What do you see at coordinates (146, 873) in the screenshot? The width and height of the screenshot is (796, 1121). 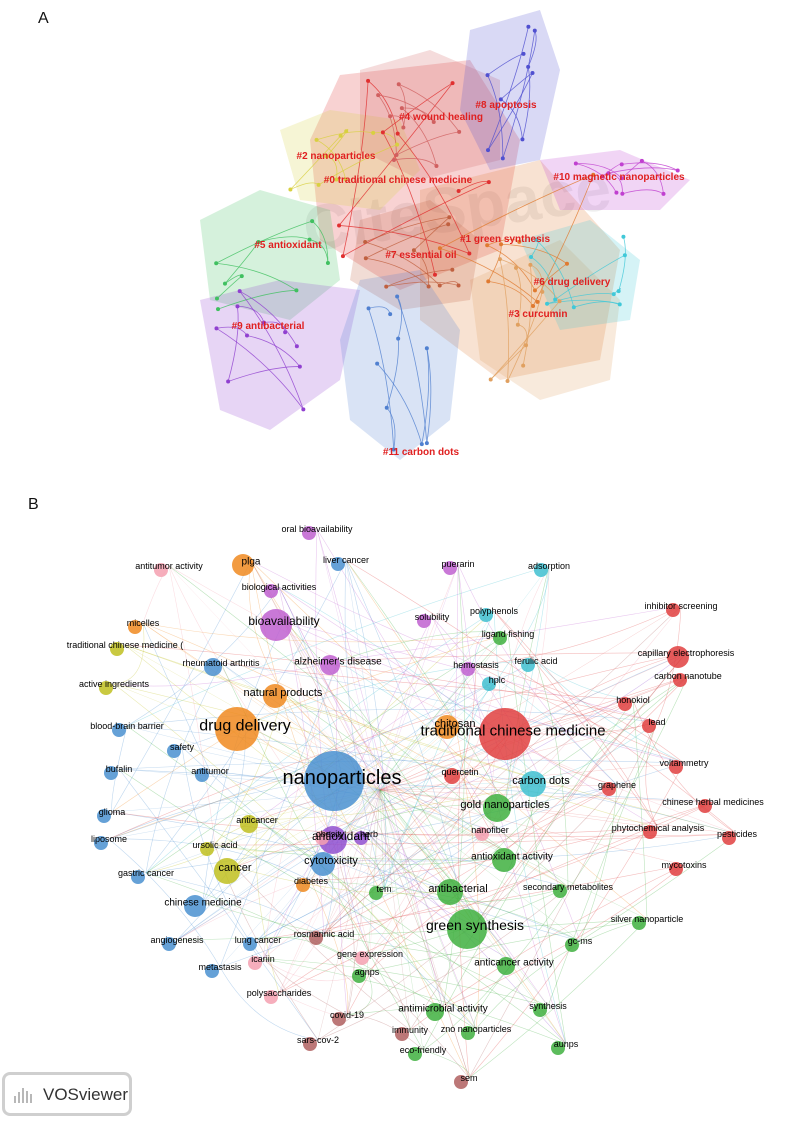 I see `network-term-label: gastric cancer` at bounding box center [146, 873].